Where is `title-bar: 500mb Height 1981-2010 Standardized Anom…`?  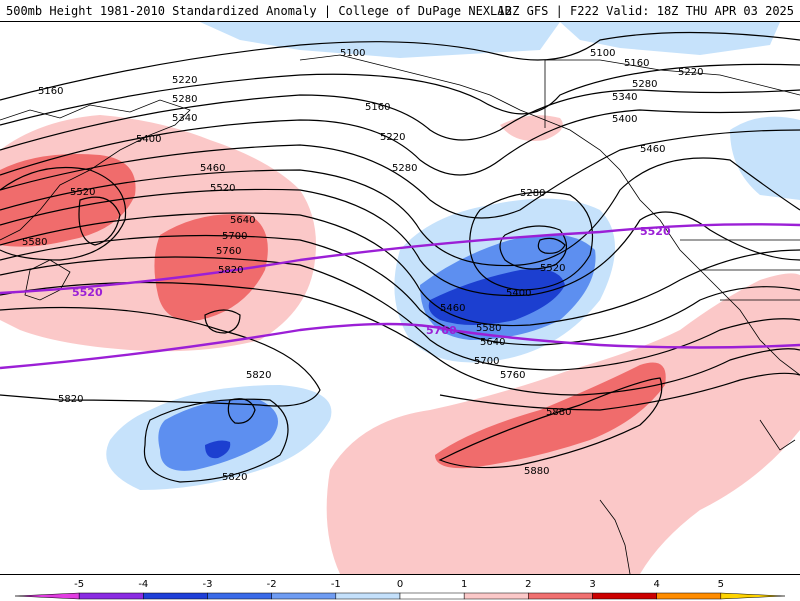
title-bar: 500mb Height 1981-2010 Standardized Anom… is located at coordinates (400, 11).